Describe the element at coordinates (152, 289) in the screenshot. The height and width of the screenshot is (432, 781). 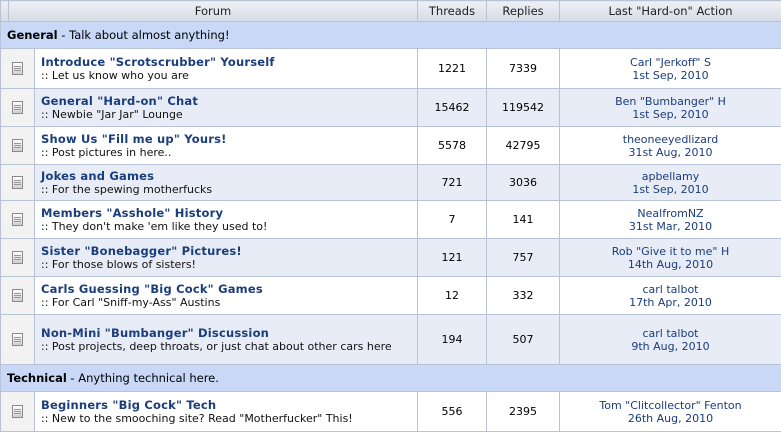
I see `forum-title-link: Carls Guessing "Big Cock" Games` at that location.